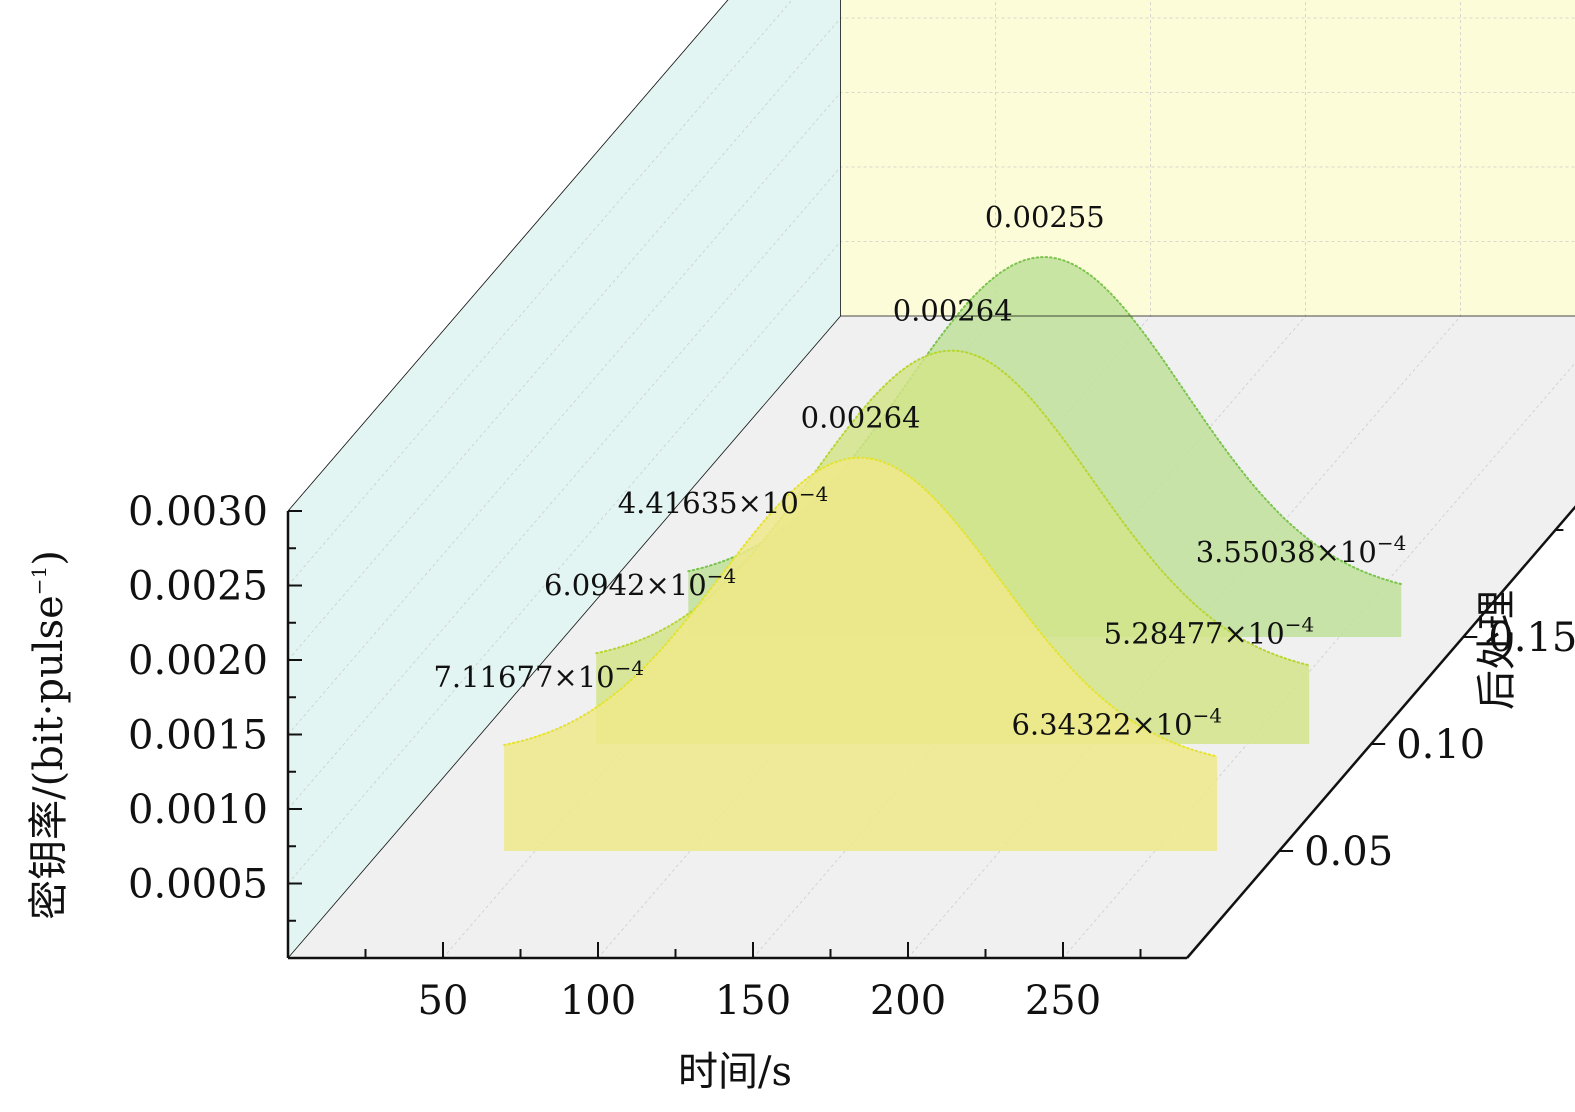 The image size is (1575, 1112). I want to click on end-label: 6.34322×10⁻⁴, so click(1116, 722).